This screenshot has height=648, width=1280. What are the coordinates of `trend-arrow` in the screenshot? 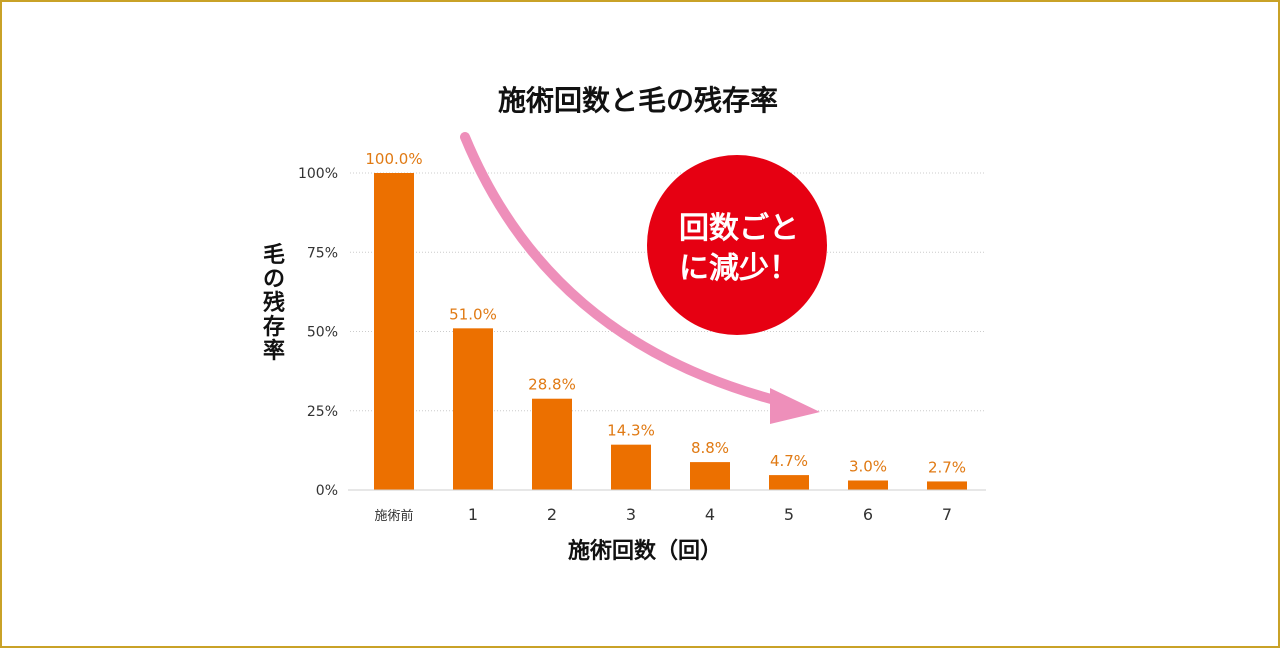 It's located at (640, 278).